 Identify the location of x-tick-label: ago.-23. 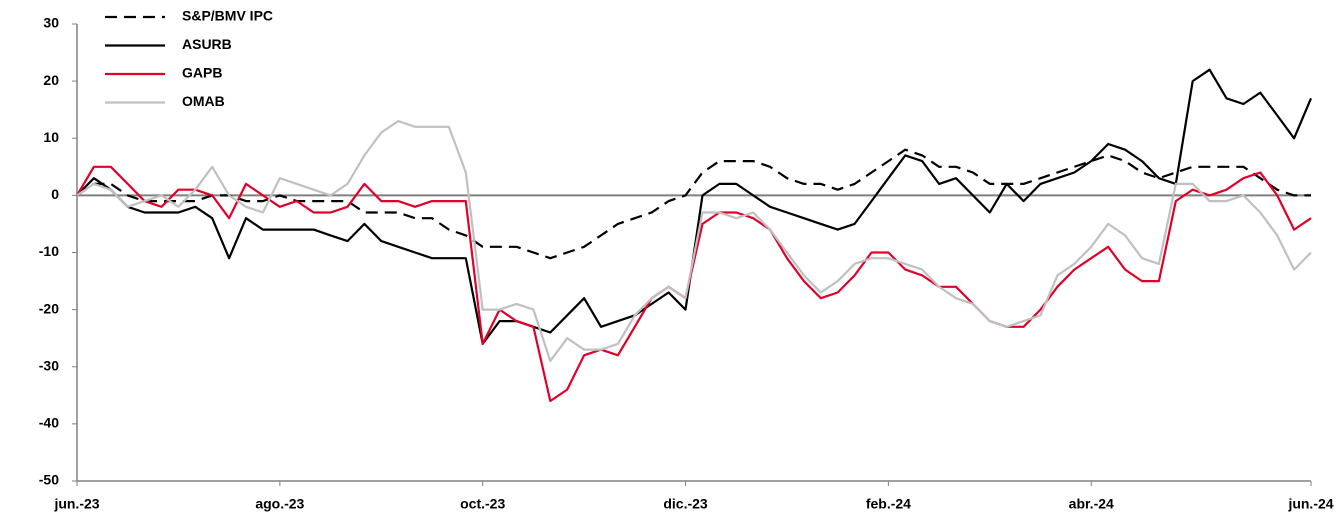
(279, 504).